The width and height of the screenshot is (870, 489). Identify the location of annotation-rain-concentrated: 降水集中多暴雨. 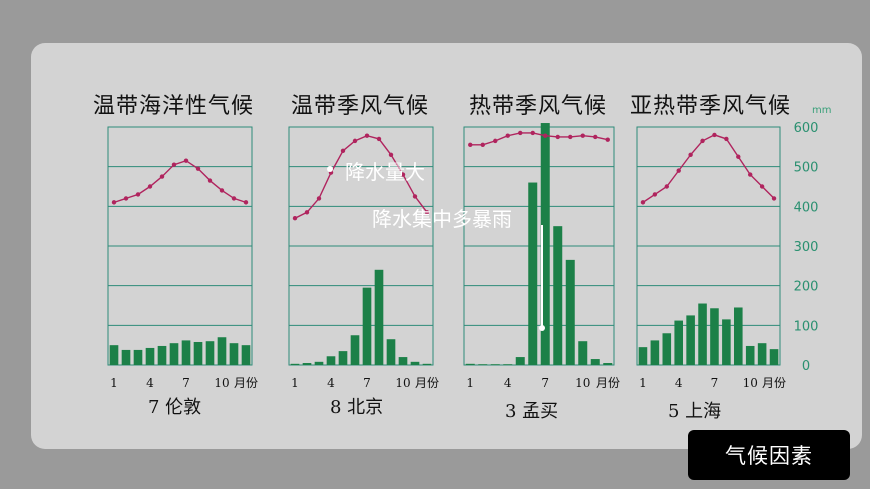
(442, 219).